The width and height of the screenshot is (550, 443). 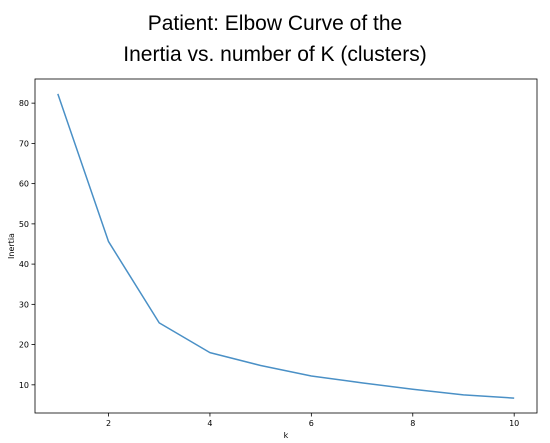 What do you see at coordinates (24, 264) in the screenshot?
I see `y-tick-label: 40` at bounding box center [24, 264].